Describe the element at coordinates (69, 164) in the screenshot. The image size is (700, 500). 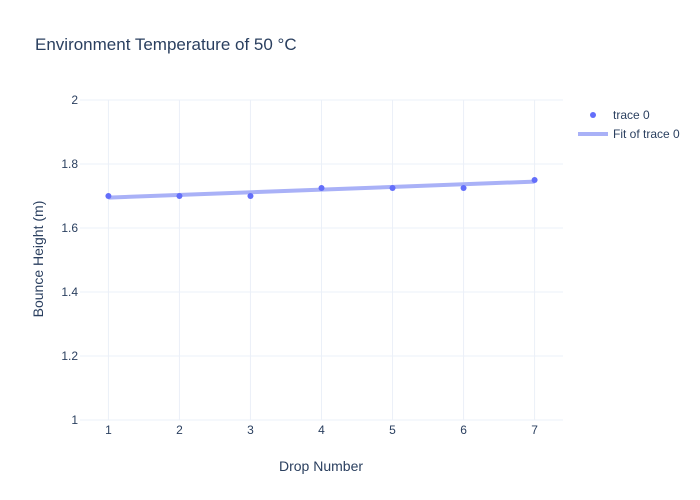
I see `y-tick-label: 1.8` at that location.